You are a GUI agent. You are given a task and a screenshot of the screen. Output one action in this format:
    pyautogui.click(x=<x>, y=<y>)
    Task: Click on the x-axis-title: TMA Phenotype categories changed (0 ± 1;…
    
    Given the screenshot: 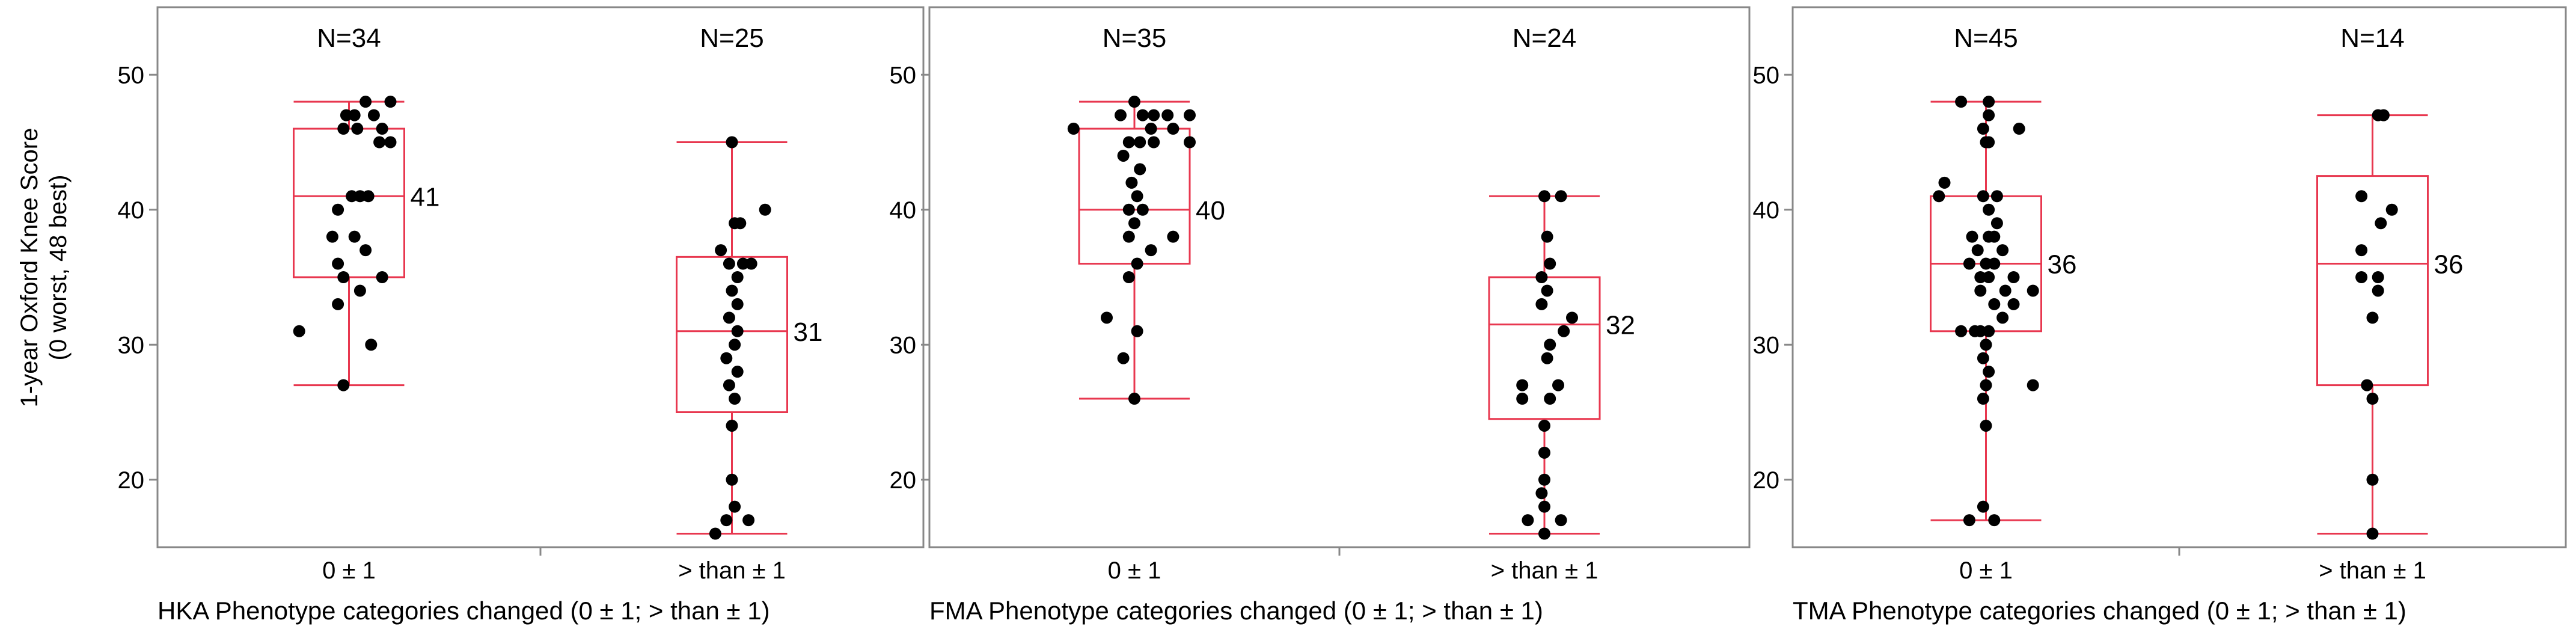 What is the action you would take?
    pyautogui.click(x=2099, y=611)
    